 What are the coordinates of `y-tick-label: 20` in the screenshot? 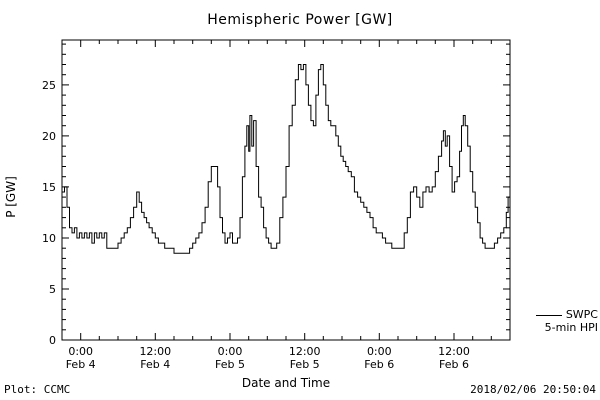 It's located at (49, 136).